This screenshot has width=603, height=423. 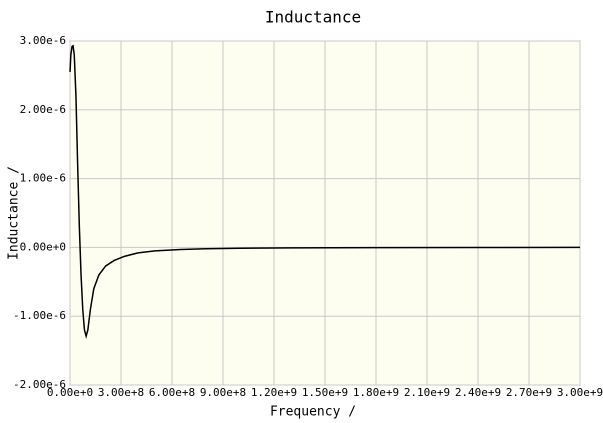 I want to click on x-tick-label: 3.00e+9, so click(x=580, y=392).